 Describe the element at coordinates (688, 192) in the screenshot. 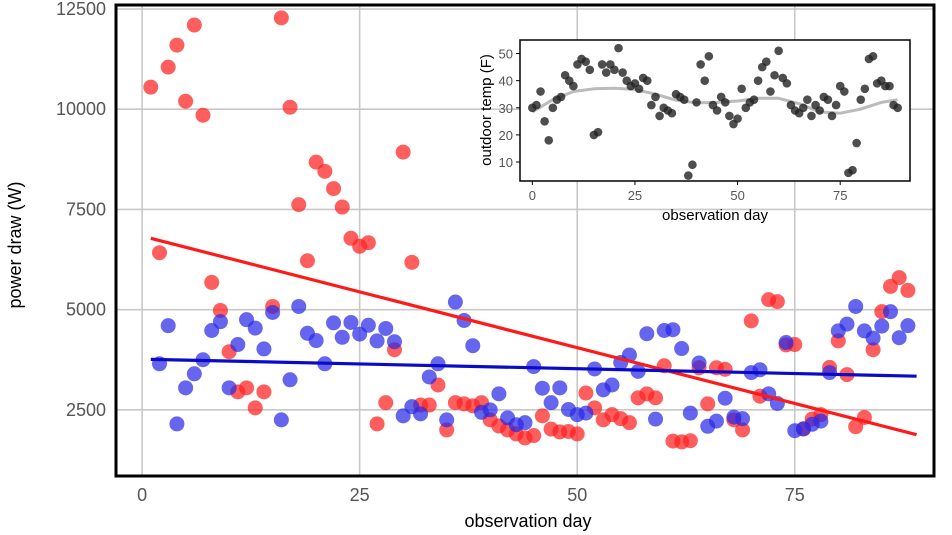

I see `inset-x-tick-labels: 0 25 50 75` at that location.